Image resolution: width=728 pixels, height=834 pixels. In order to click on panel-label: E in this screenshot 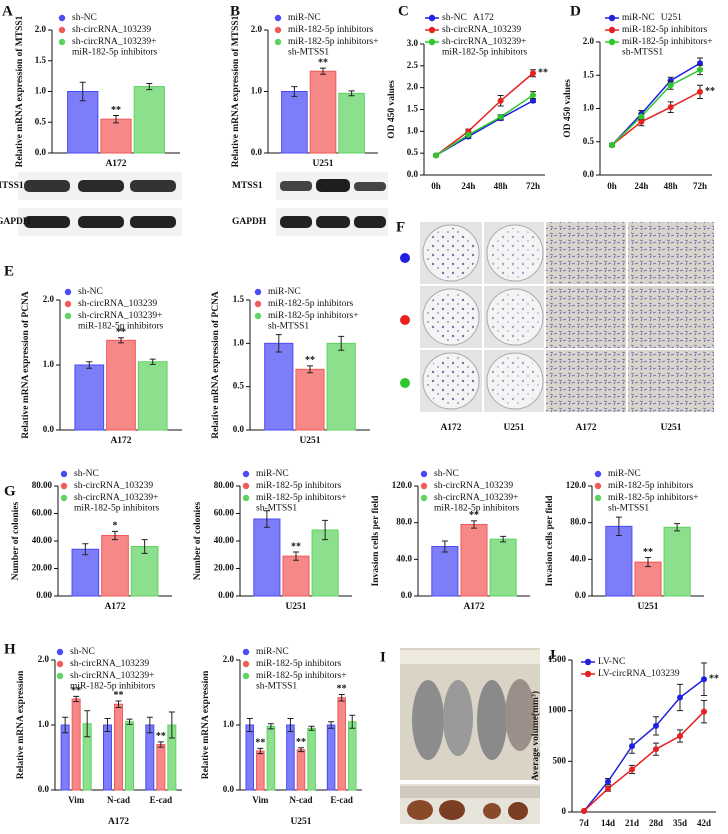, I will do `click(9, 271)`.